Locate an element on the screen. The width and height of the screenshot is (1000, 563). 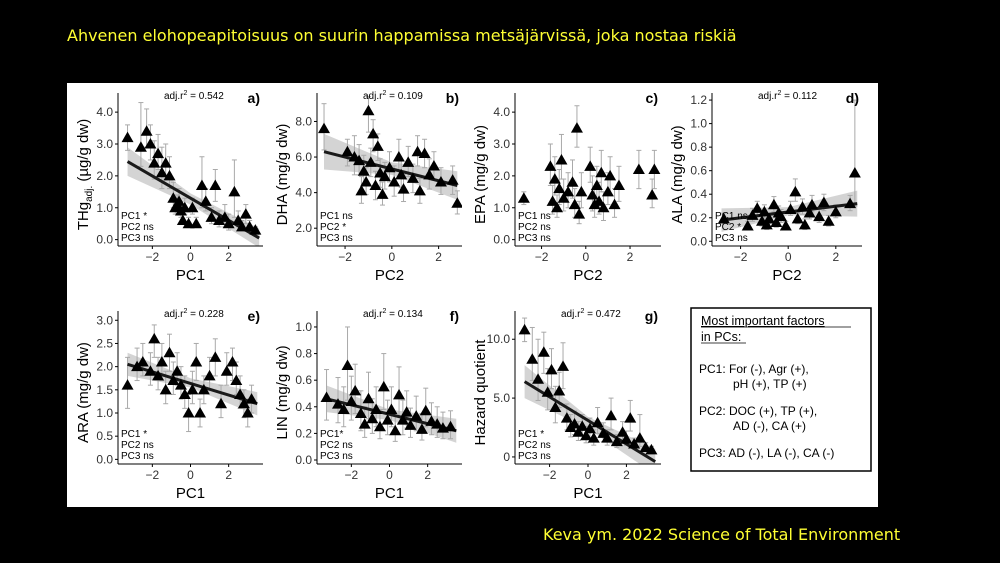
stat-label: PC1 ns is located at coordinates (534, 216).